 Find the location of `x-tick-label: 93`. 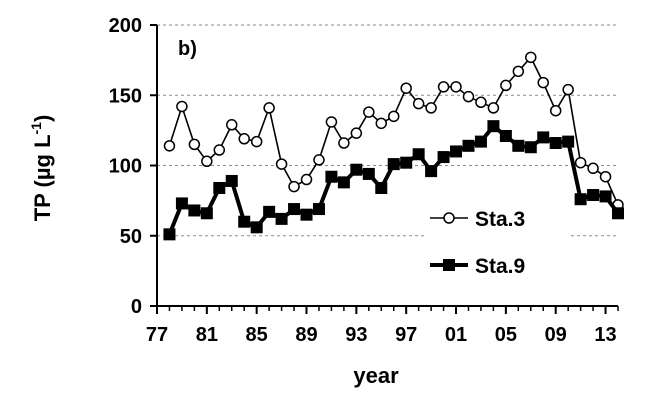

x-tick-label: 93 is located at coordinates (356, 335).